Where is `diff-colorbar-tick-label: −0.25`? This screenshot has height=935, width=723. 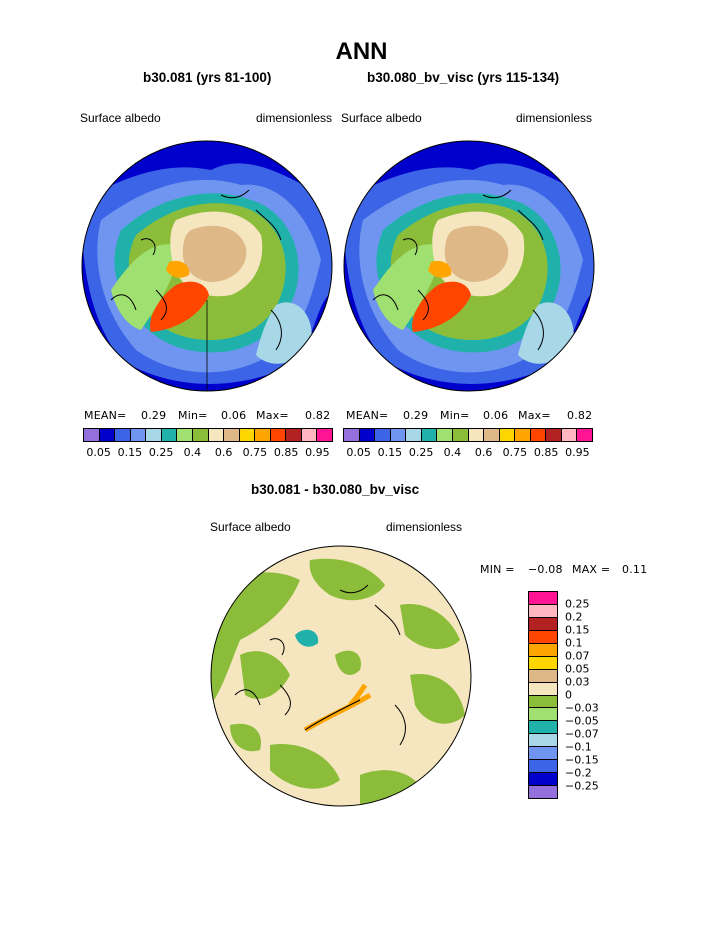 diff-colorbar-tick-label: −0.25 is located at coordinates (582, 786).